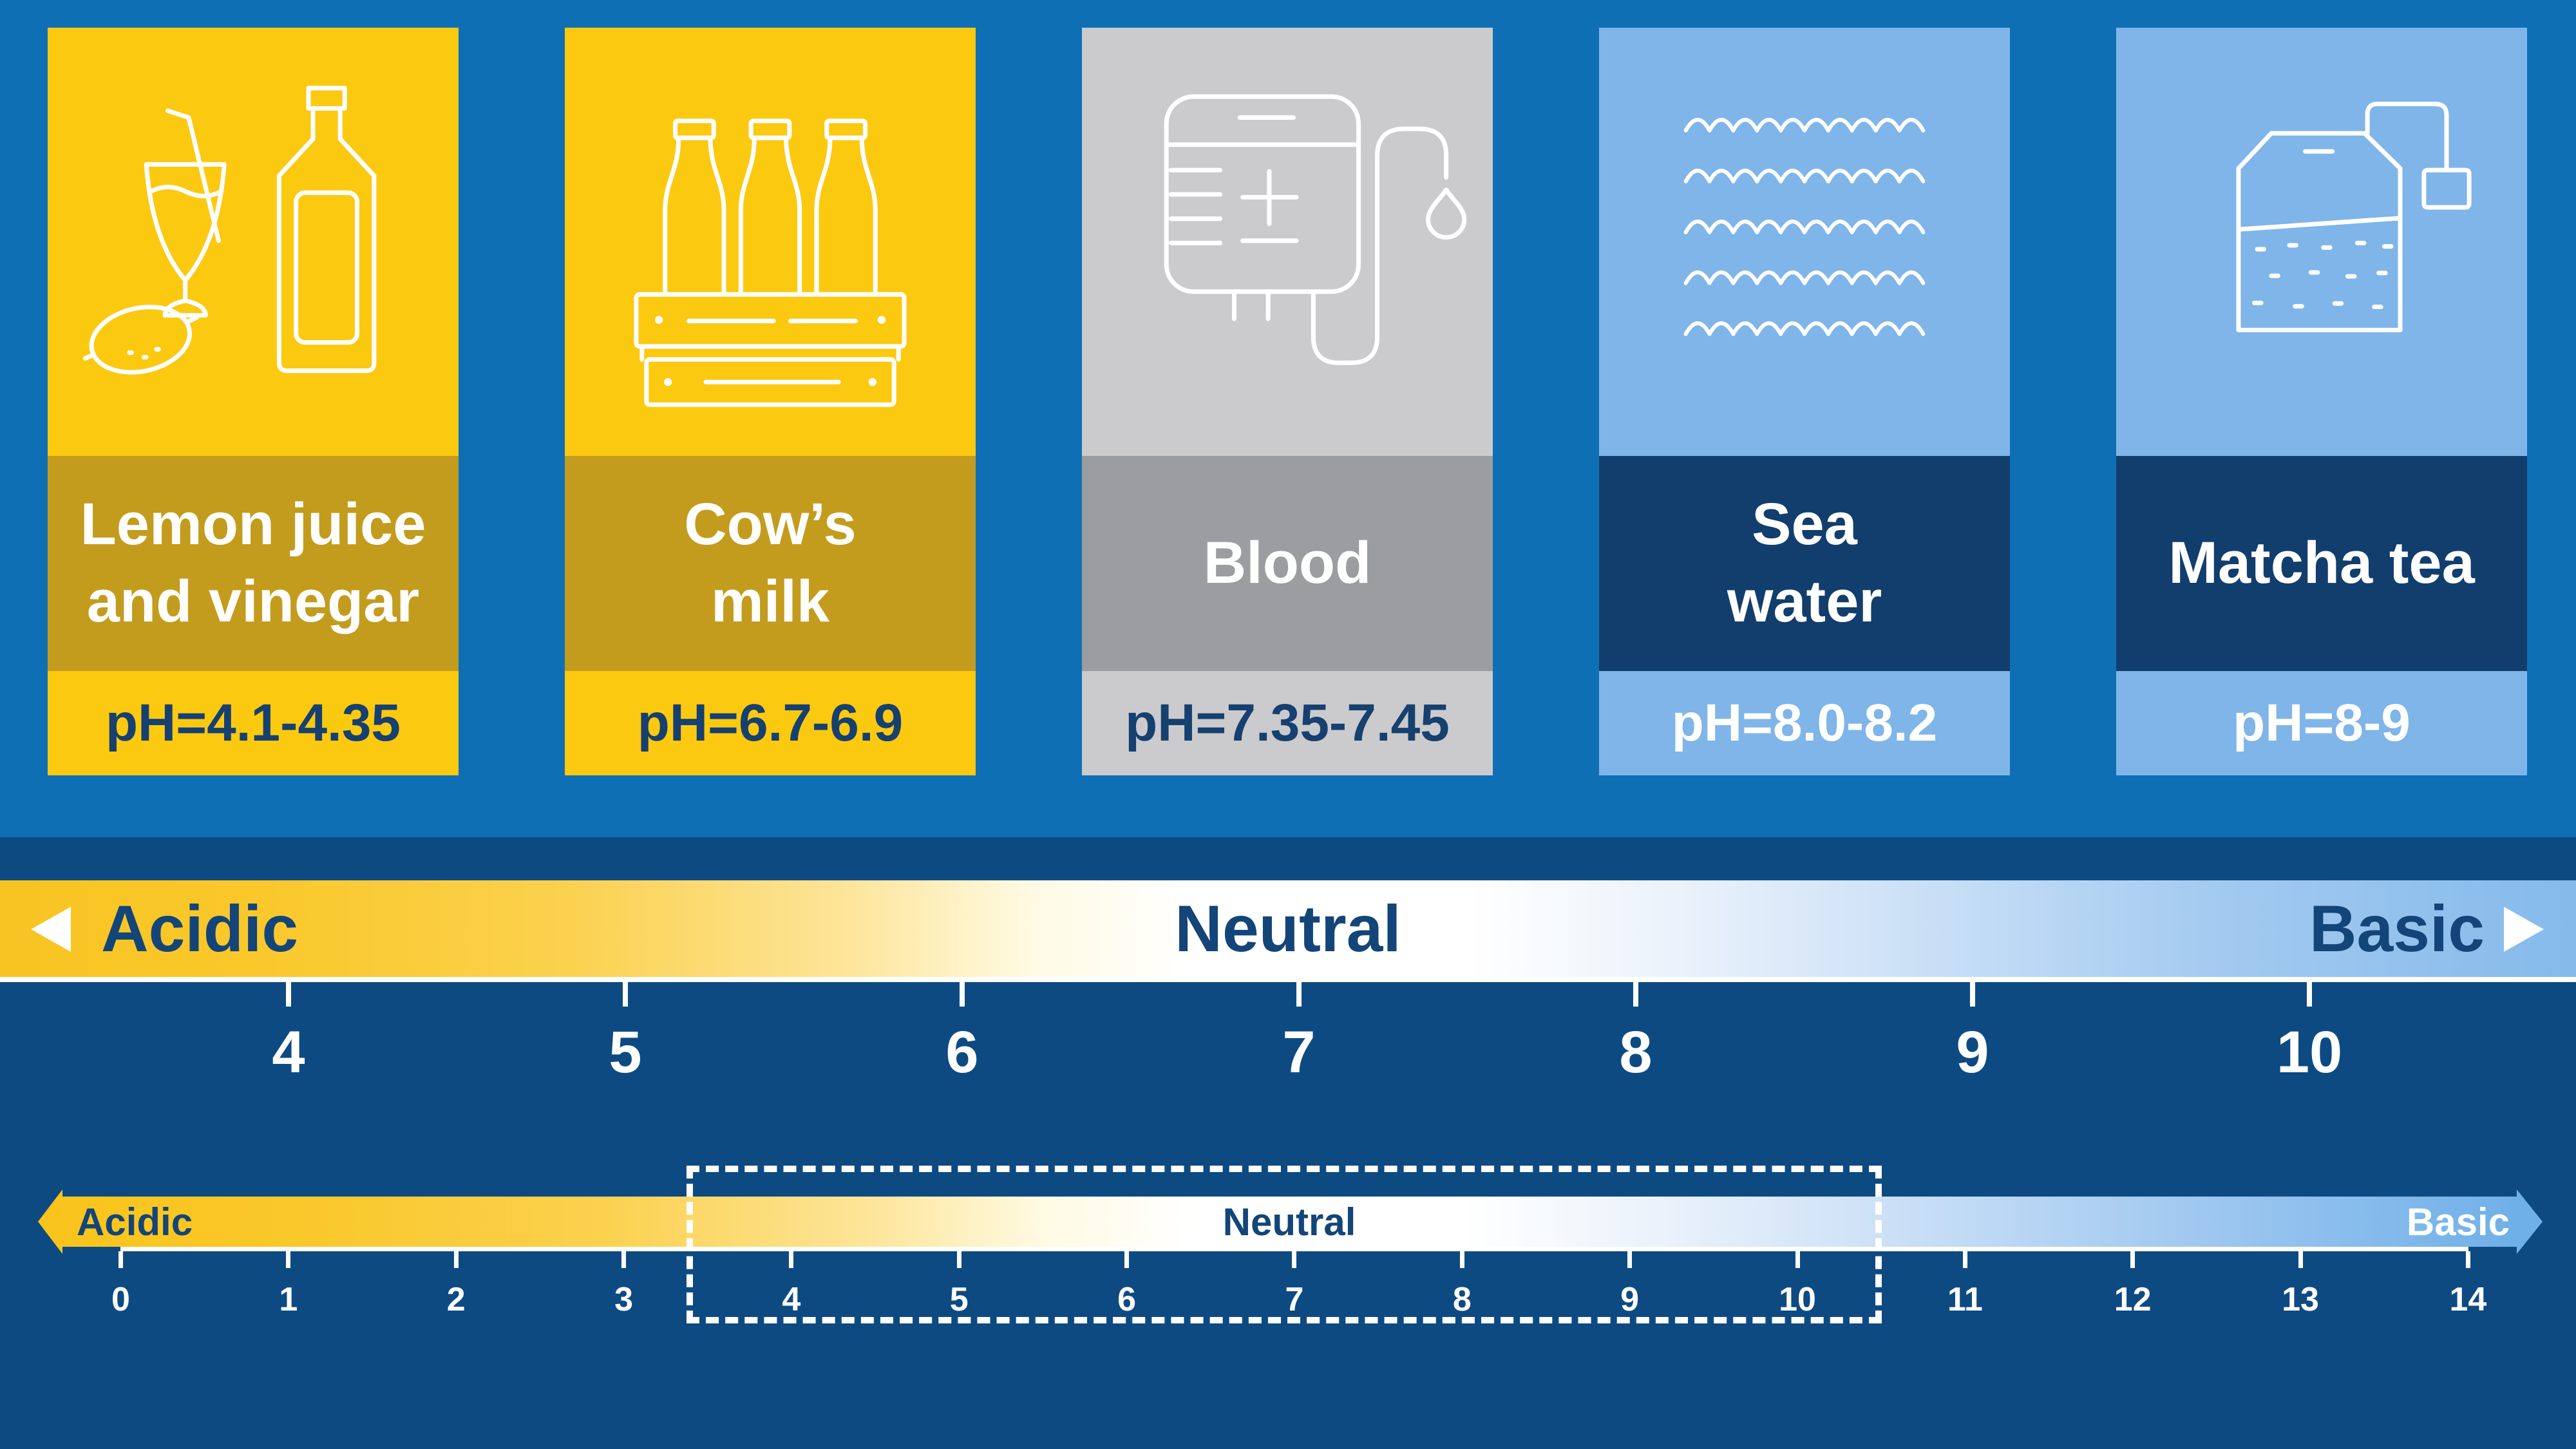 This screenshot has height=1449, width=2576. I want to click on scale-tick-number: 12, so click(2133, 1299).